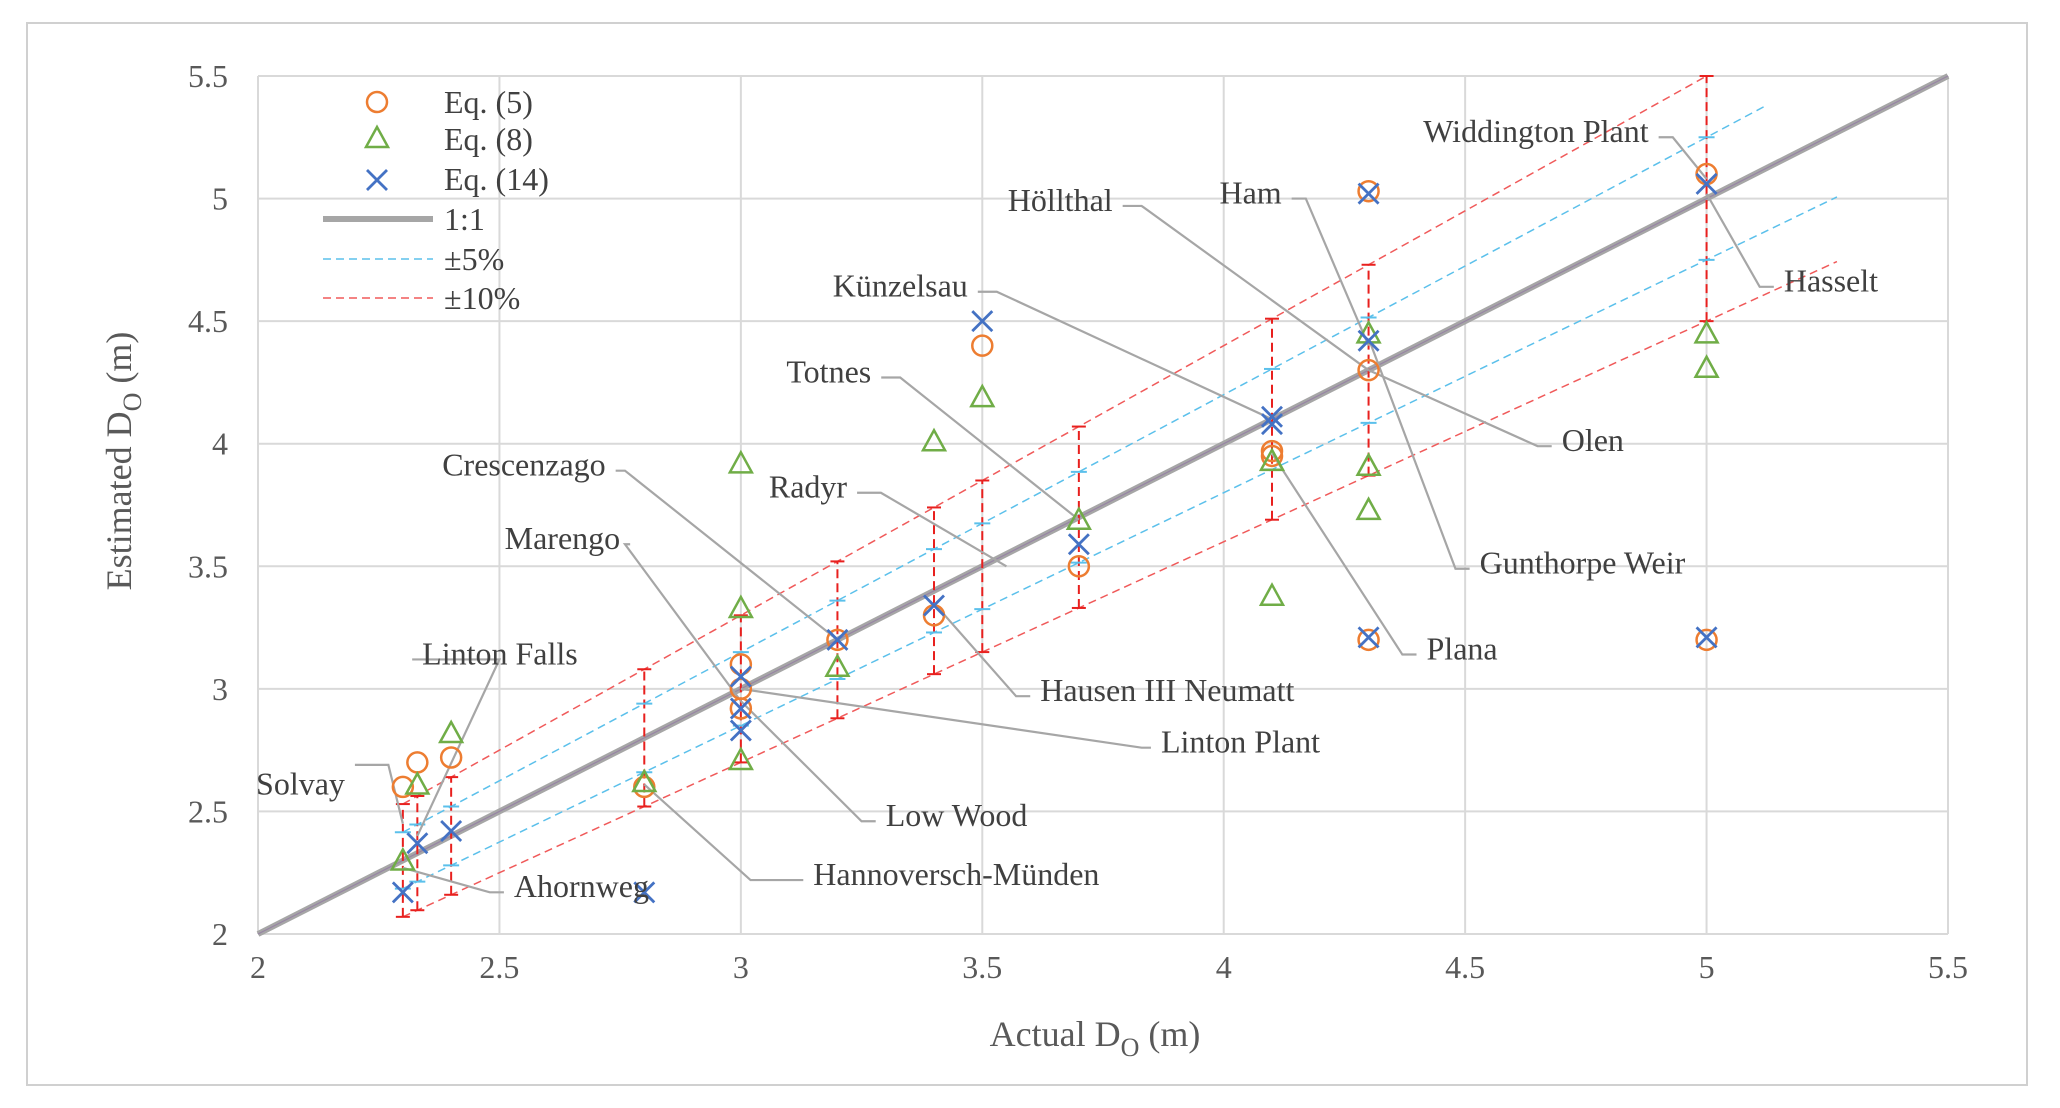  What do you see at coordinates (1707, 967) in the screenshot?
I see `x-tick-label: 5` at bounding box center [1707, 967].